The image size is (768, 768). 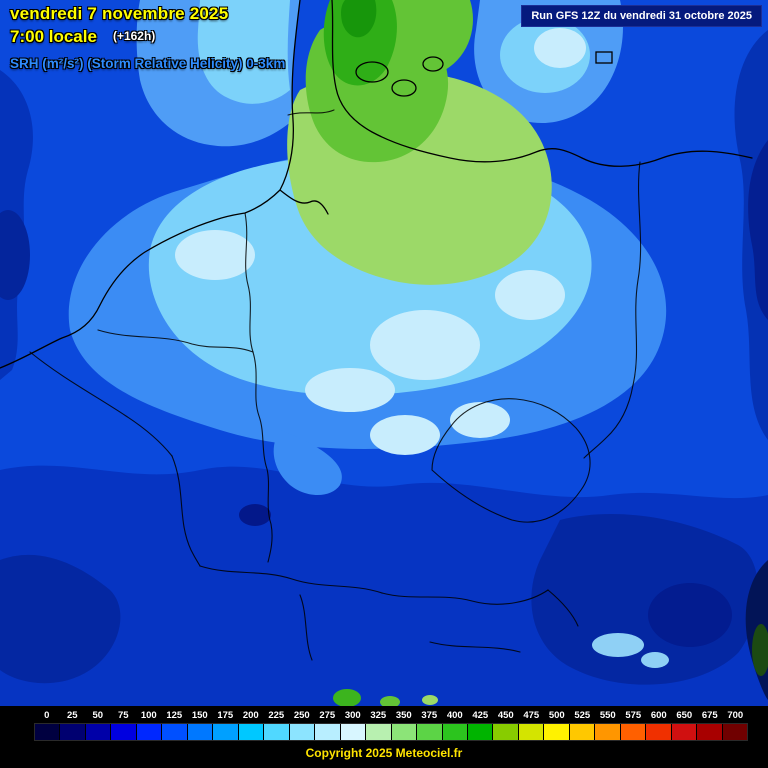 I want to click on run-info-box: Run GFS 12Z du vendredi 31 octobre 2025, so click(x=641, y=16).